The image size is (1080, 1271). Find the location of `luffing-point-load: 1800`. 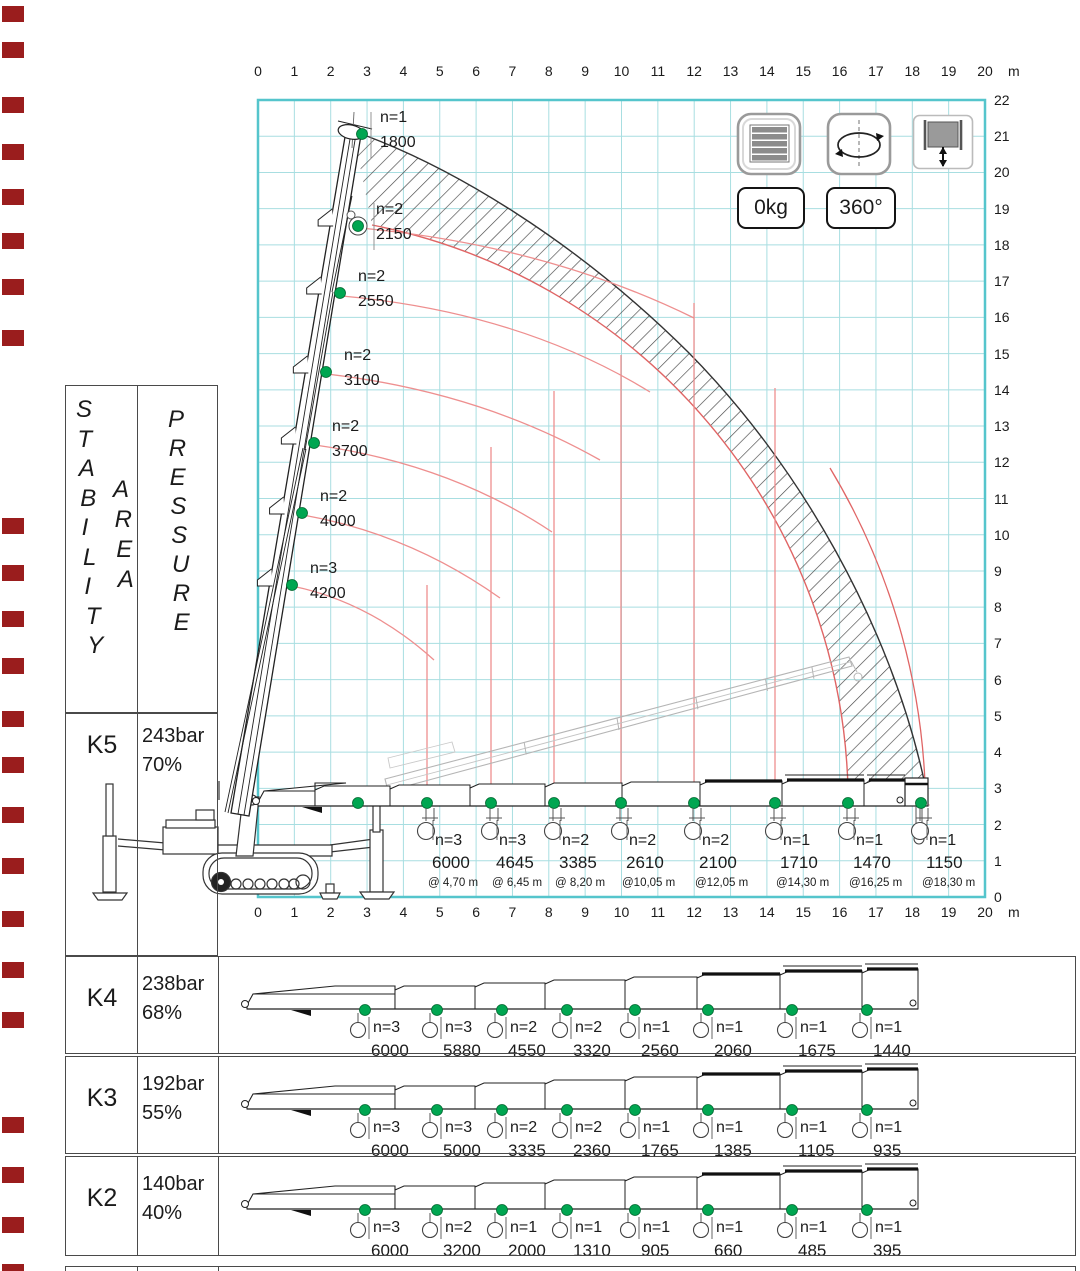

luffing-point-load: 1800 is located at coordinates (398, 142).